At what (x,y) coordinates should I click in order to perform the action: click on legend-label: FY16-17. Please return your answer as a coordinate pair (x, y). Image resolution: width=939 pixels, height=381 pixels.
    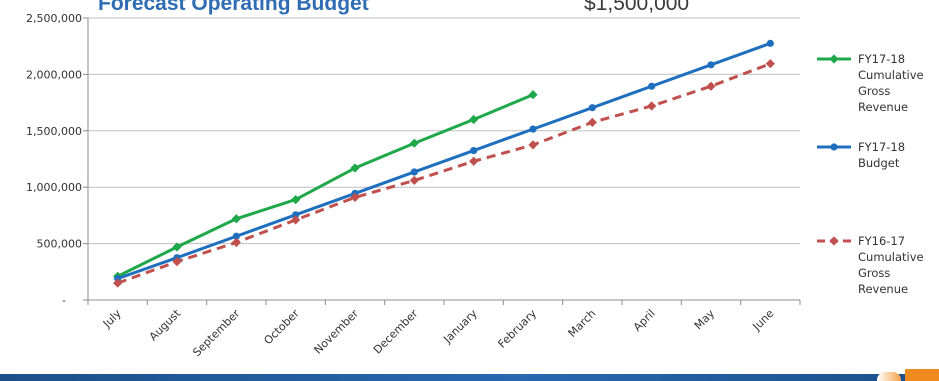
    Looking at the image, I should click on (881, 241).